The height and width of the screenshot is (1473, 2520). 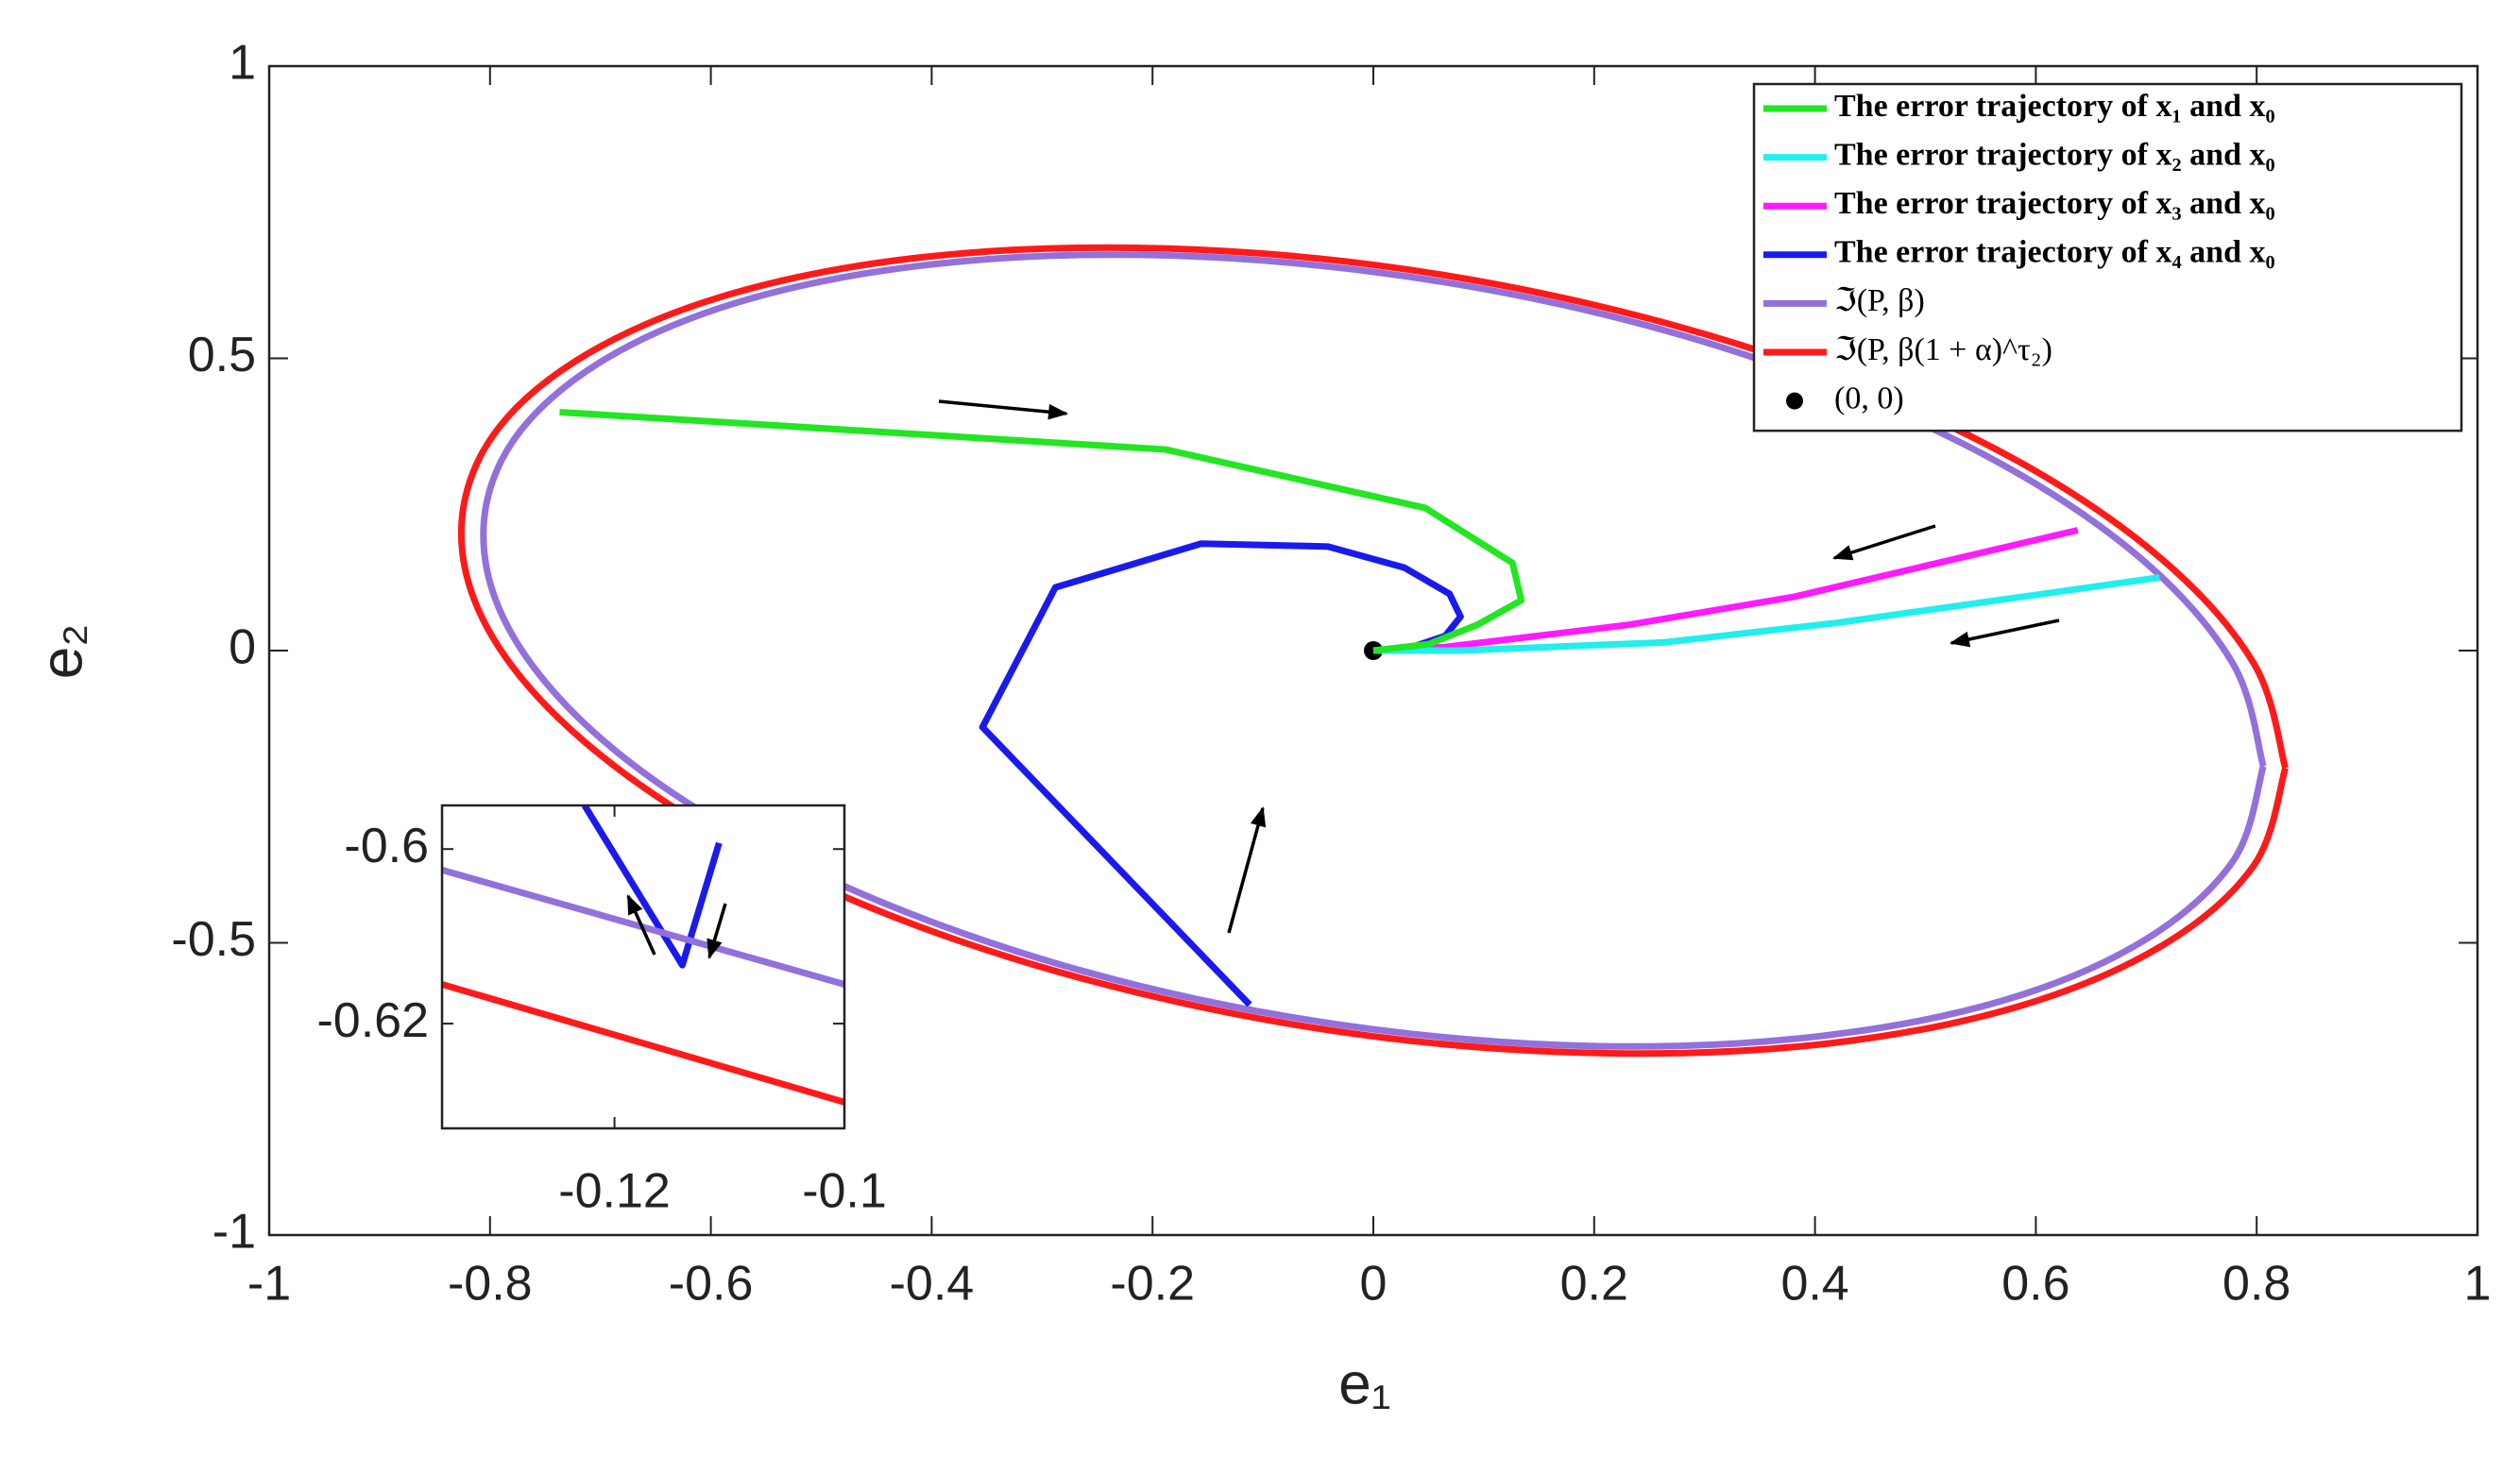 What do you see at coordinates (213, 939) in the screenshot?
I see `y-tick-label: -0.5` at bounding box center [213, 939].